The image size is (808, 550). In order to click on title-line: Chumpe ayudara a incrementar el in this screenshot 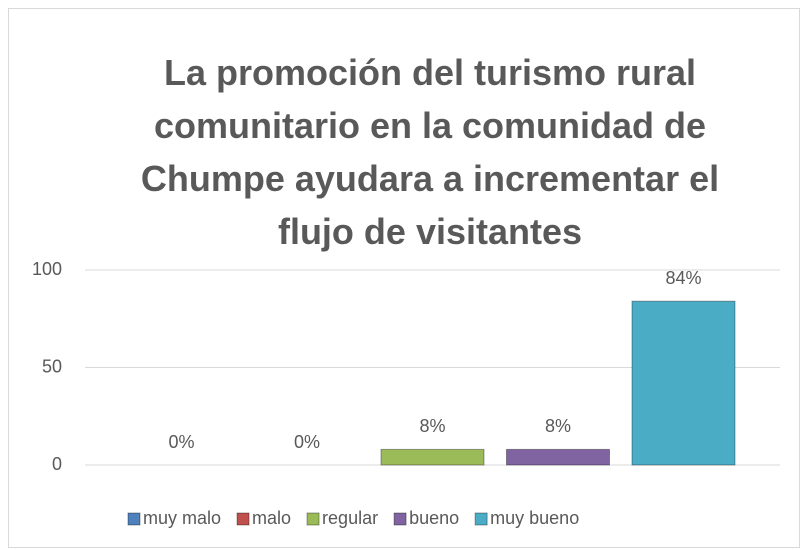, I will do `click(430, 178)`.